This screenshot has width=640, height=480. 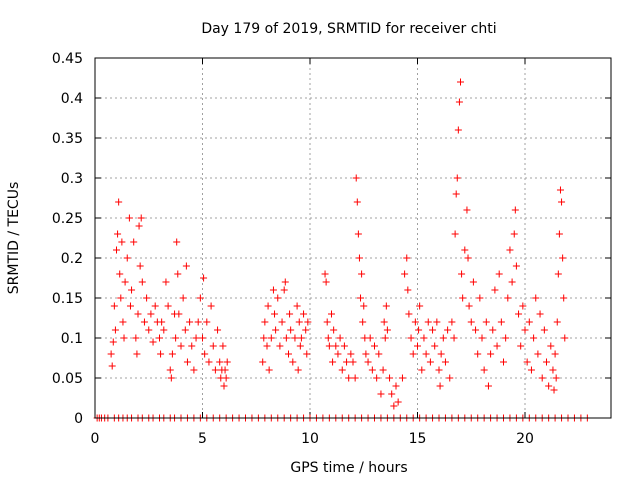 What do you see at coordinates (78, 419) in the screenshot?
I see `y-tick-label: 0` at bounding box center [78, 419].